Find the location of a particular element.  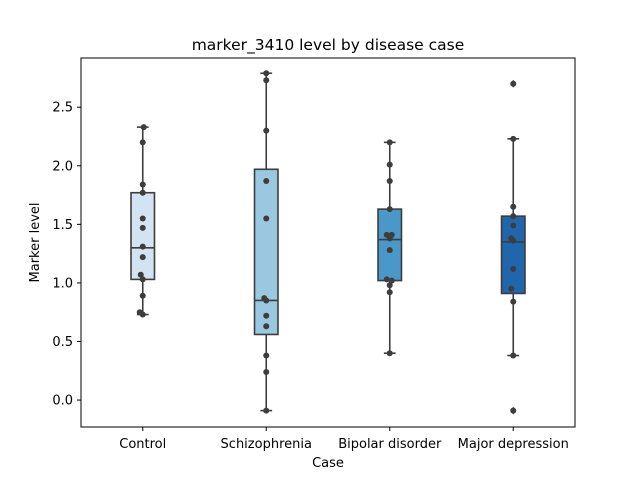

y-axis: 0.0 0.5 1.0 1.5 2.0 2.5 is located at coordinates (66, 255).